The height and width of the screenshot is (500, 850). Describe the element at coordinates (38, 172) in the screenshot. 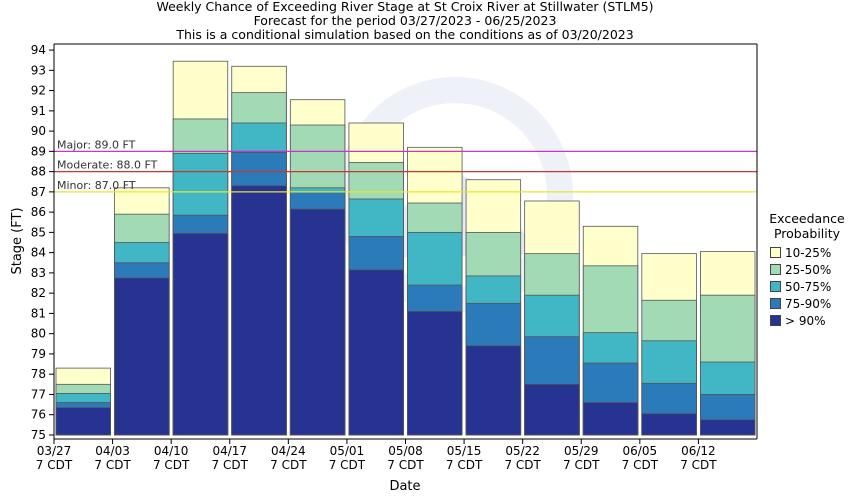

I see `y-tick-label: 88` at that location.